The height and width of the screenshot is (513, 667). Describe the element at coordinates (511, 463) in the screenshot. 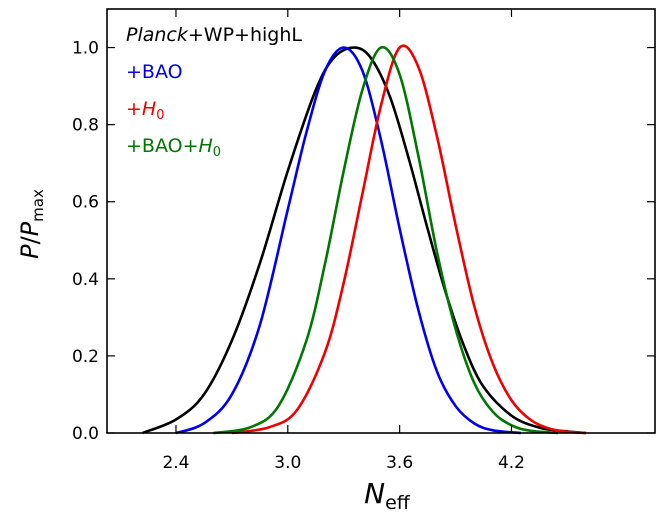

I see `x-tick-label: 4.2` at that location.